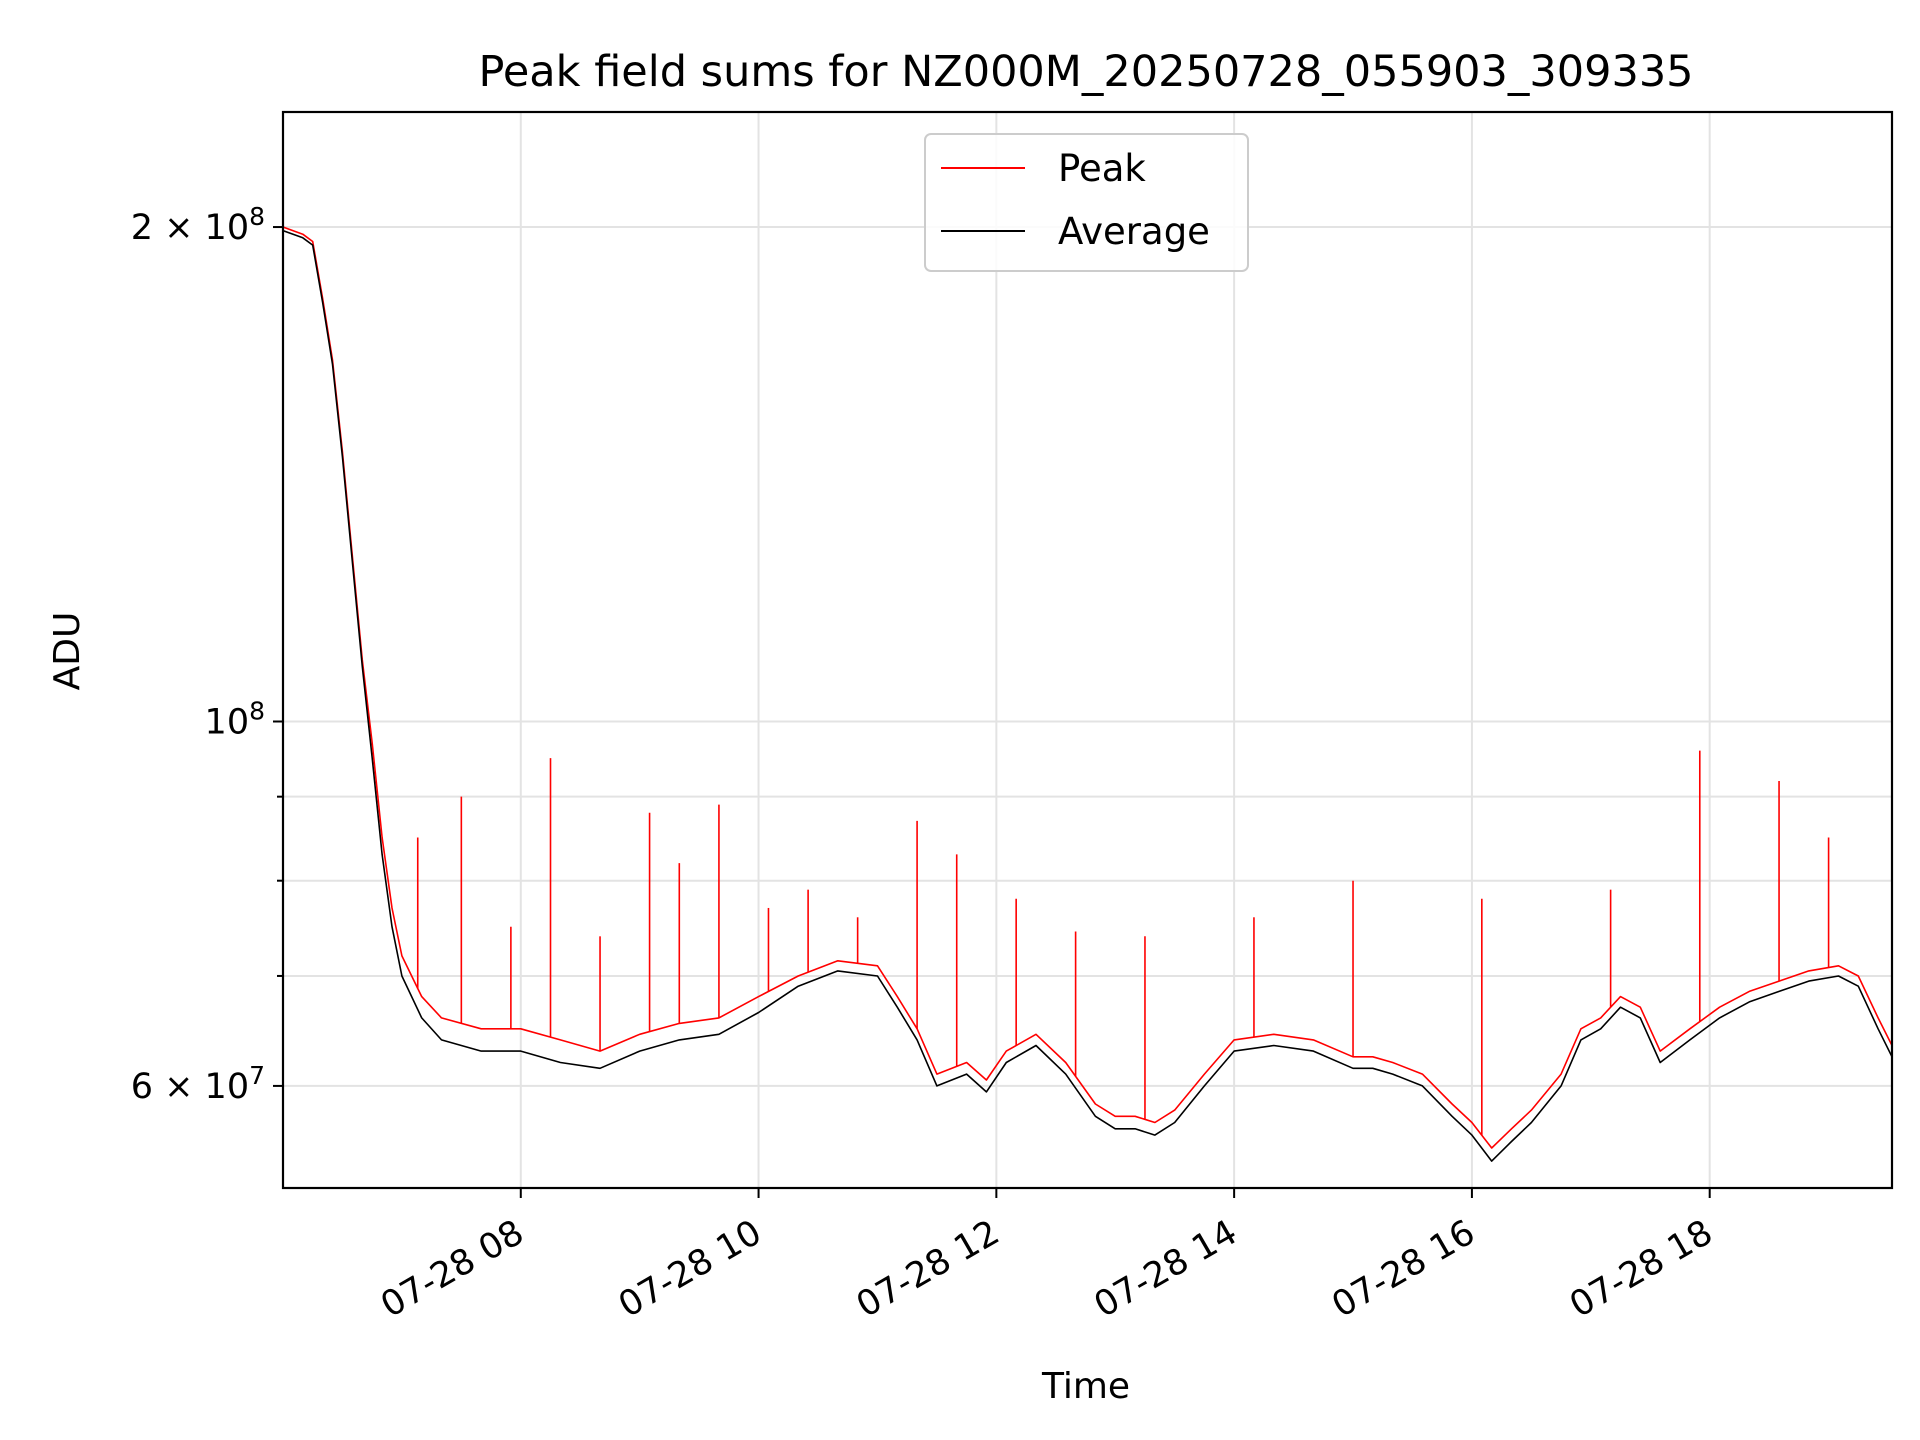 The height and width of the screenshot is (1440, 1920). What do you see at coordinates (1102, 168) in the screenshot?
I see `legend-label-peak: Peak` at bounding box center [1102, 168].